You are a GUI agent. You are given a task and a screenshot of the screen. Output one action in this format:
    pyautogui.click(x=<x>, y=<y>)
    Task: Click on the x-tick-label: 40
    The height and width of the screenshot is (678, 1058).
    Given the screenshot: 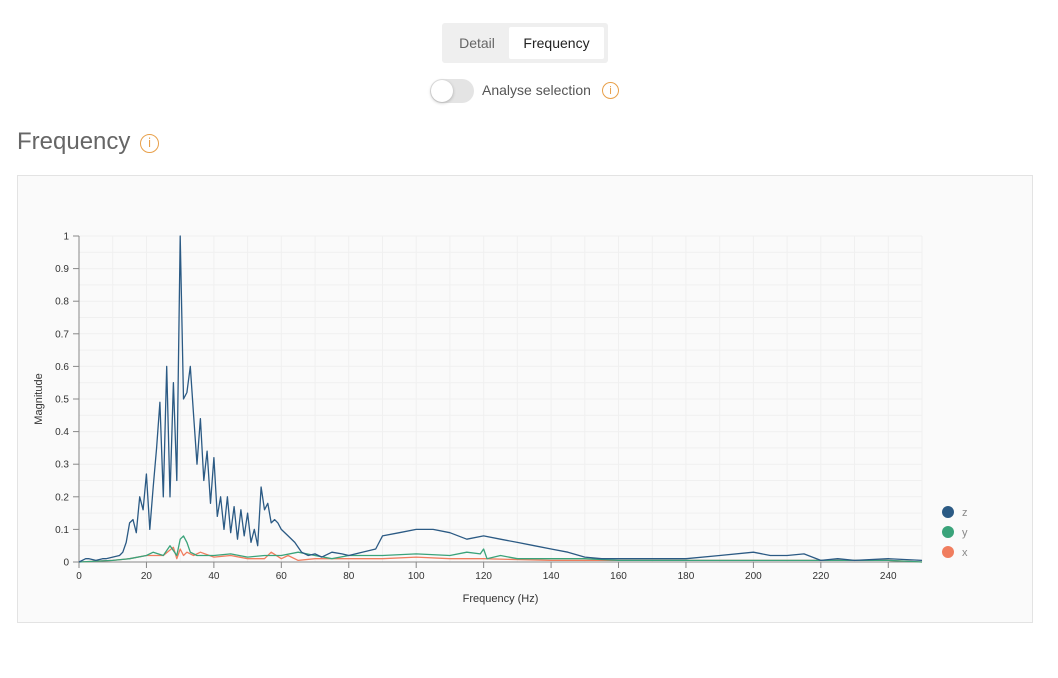 What is the action you would take?
    pyautogui.click(x=214, y=576)
    